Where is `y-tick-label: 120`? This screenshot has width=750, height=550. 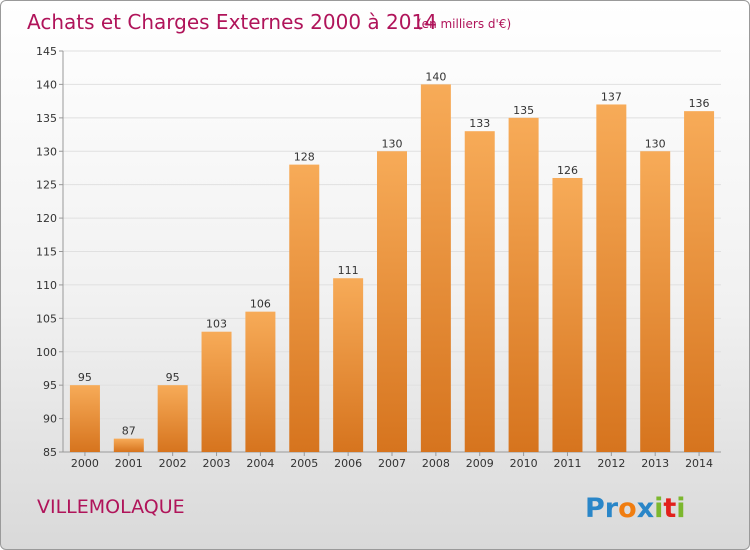 y-tick-label: 120 is located at coordinates (46, 218).